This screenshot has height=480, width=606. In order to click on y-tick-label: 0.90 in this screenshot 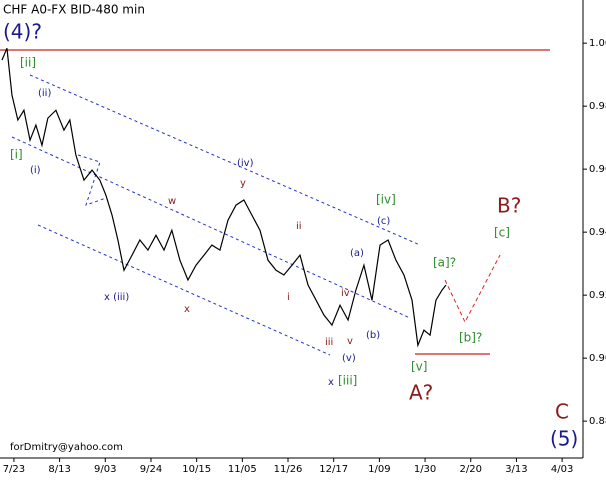, I will do `click(597, 358)`.